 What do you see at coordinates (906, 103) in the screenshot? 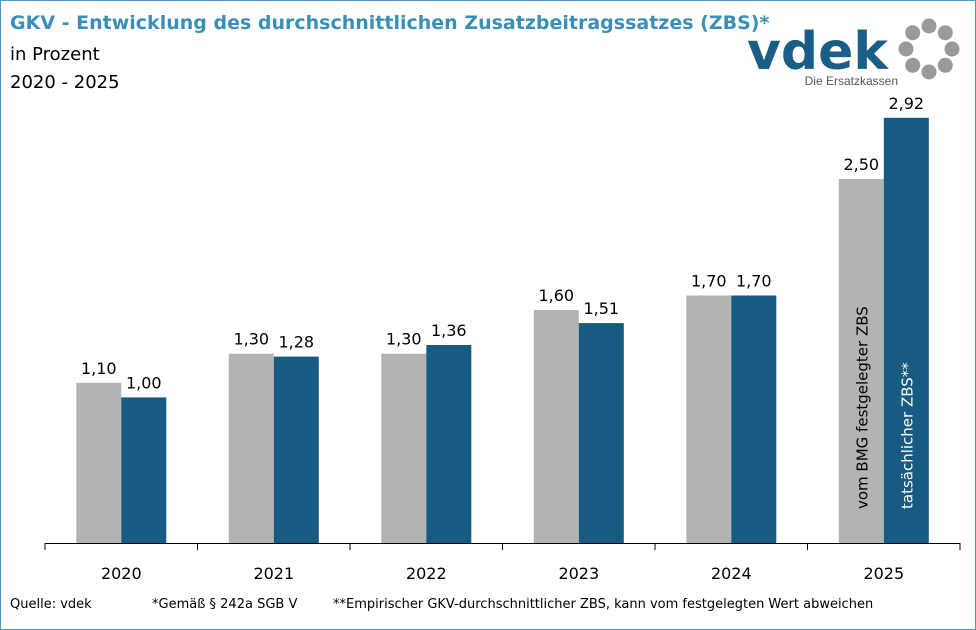
I see `data-label-actual-2025: 2,92` at bounding box center [906, 103].